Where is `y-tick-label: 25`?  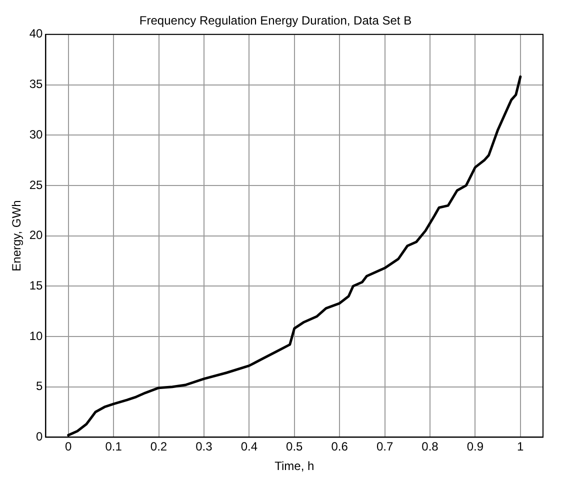 y-tick-label: 25 is located at coordinates (36, 185).